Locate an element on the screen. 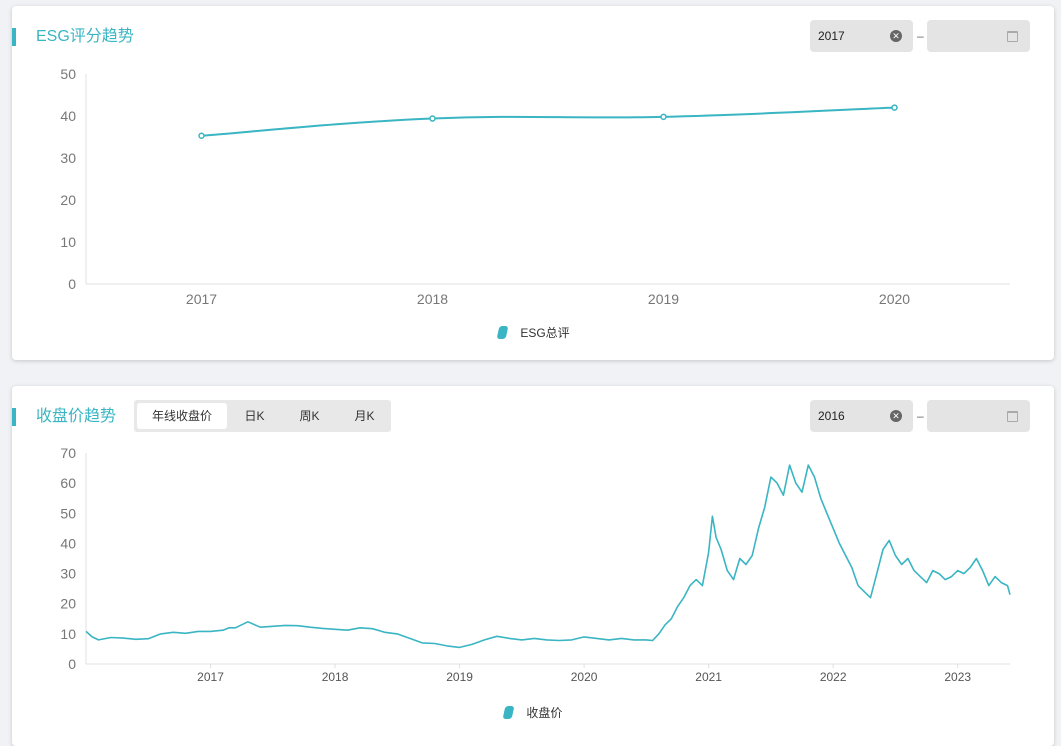 Image resolution: width=1061 pixels, height=746 pixels. esg-legend: ESG总评 is located at coordinates (533, 332).